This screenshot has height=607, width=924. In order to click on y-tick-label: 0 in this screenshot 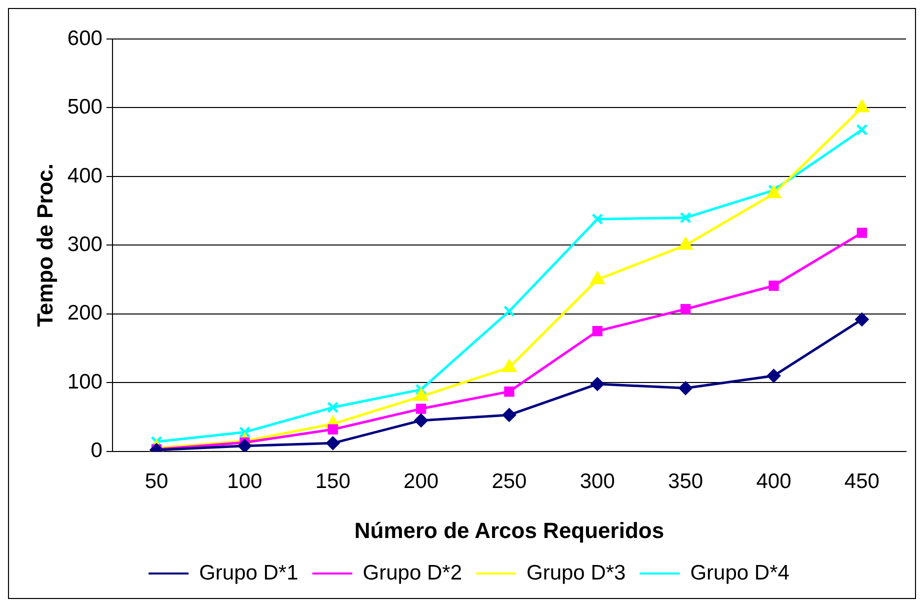, I will do `click(96, 450)`.